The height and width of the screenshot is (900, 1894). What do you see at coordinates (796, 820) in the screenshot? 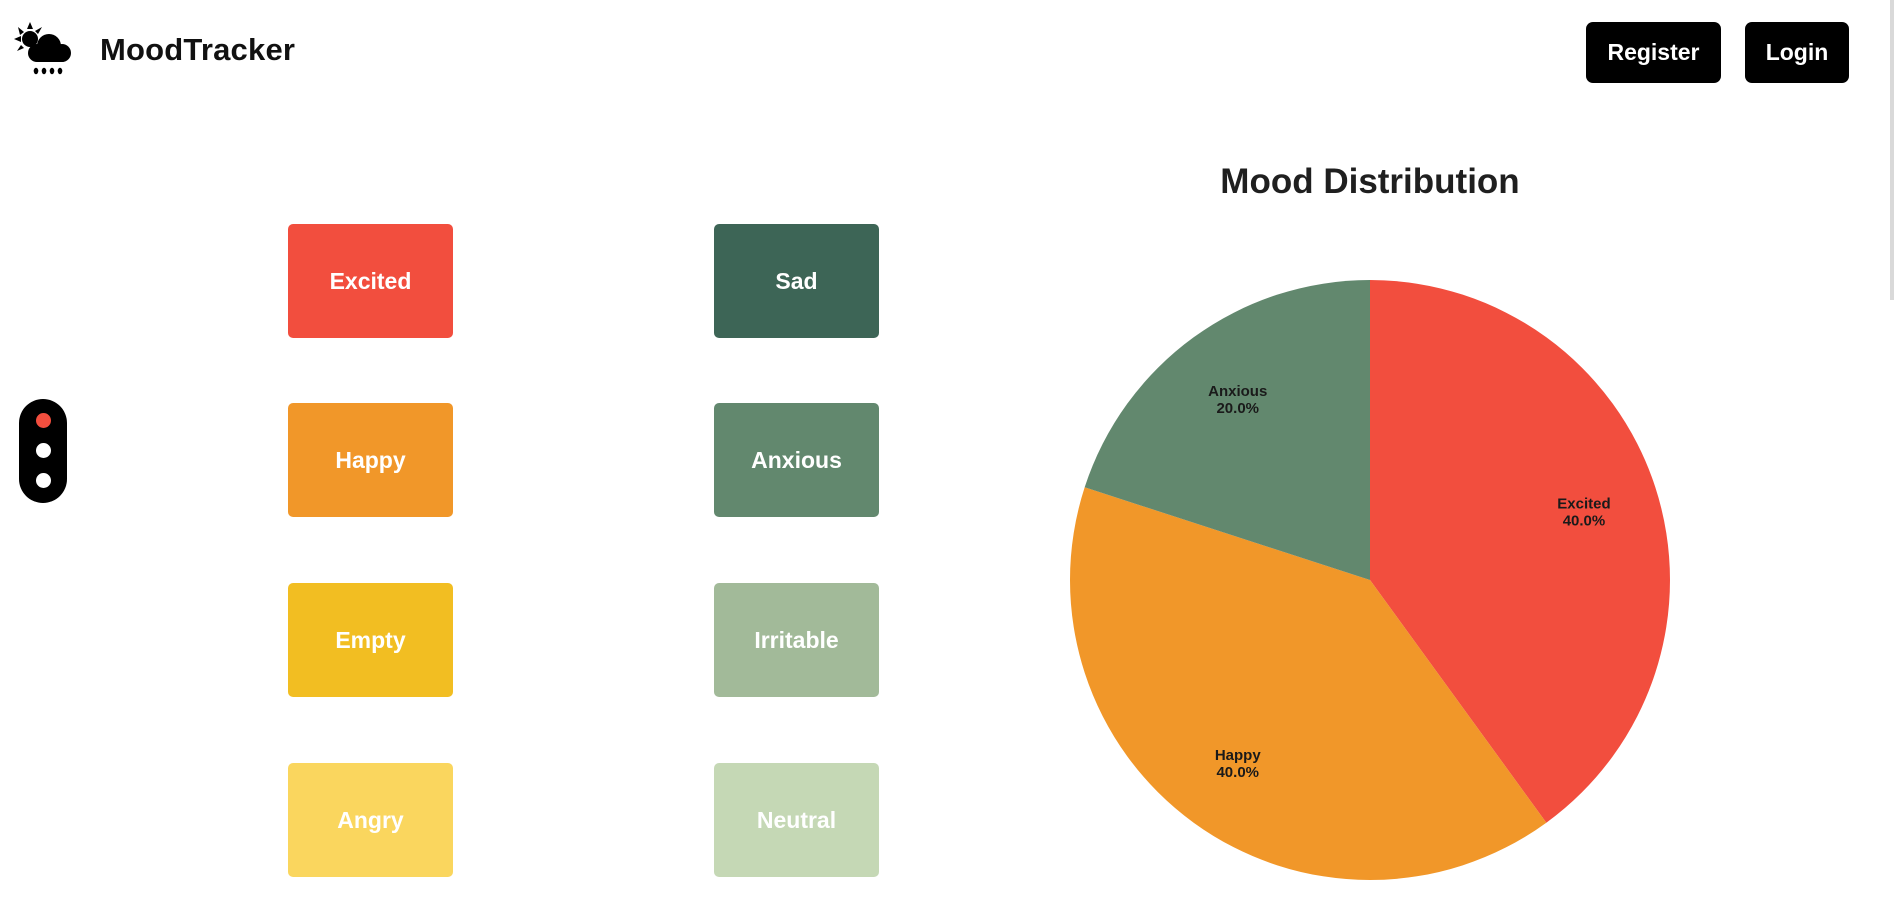
I see `mood-tile-neutral: Neutral` at bounding box center [796, 820].